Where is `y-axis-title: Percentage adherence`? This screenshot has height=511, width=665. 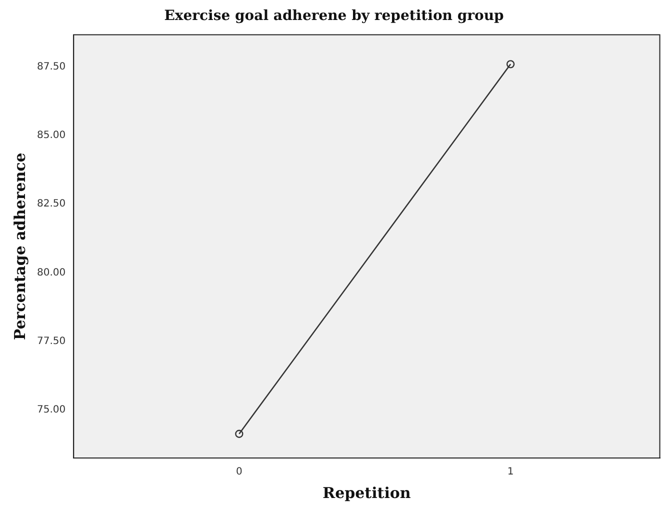 y-axis-title: Percentage adherence is located at coordinates (19, 246).